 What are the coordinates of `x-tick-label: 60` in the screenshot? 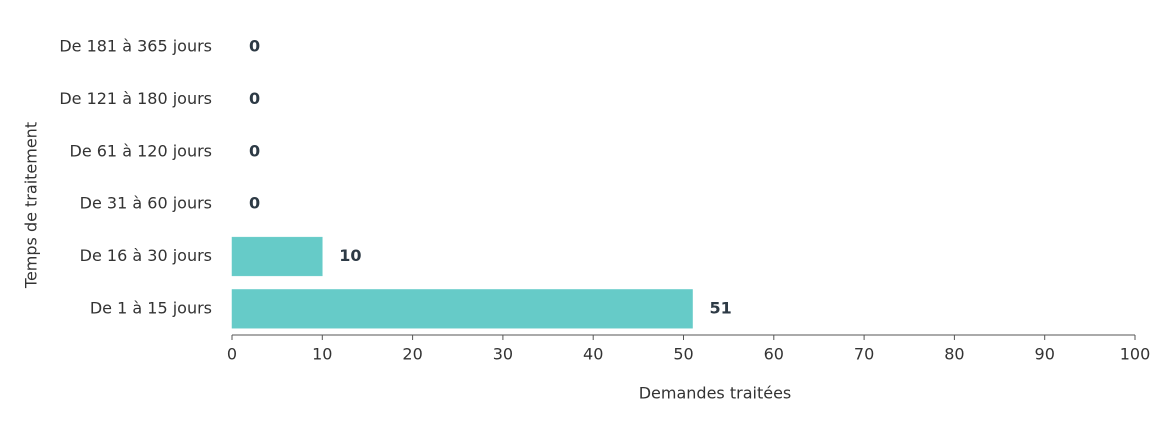 It's located at (774, 354).